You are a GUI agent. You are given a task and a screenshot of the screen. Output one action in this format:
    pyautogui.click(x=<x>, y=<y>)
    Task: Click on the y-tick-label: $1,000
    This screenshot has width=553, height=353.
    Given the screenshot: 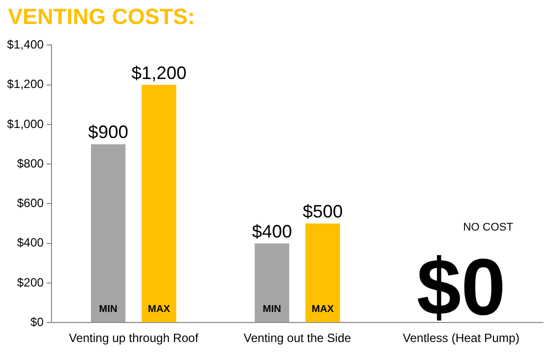 What is the action you would take?
    pyautogui.click(x=25, y=123)
    